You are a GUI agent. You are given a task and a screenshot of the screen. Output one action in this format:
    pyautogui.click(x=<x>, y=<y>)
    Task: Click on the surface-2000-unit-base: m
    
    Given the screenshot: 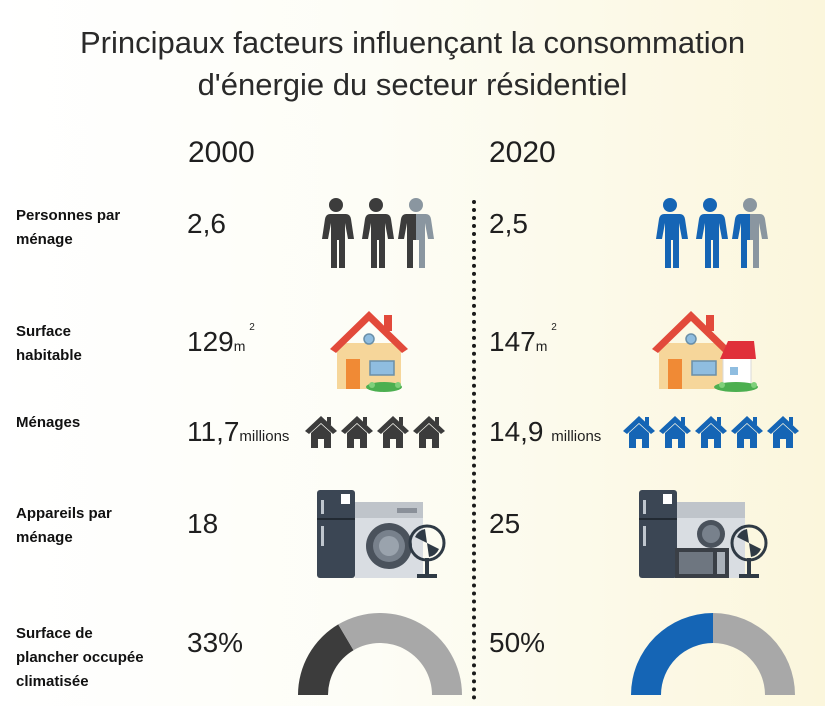 What is the action you would take?
    pyautogui.click(x=239, y=346)
    